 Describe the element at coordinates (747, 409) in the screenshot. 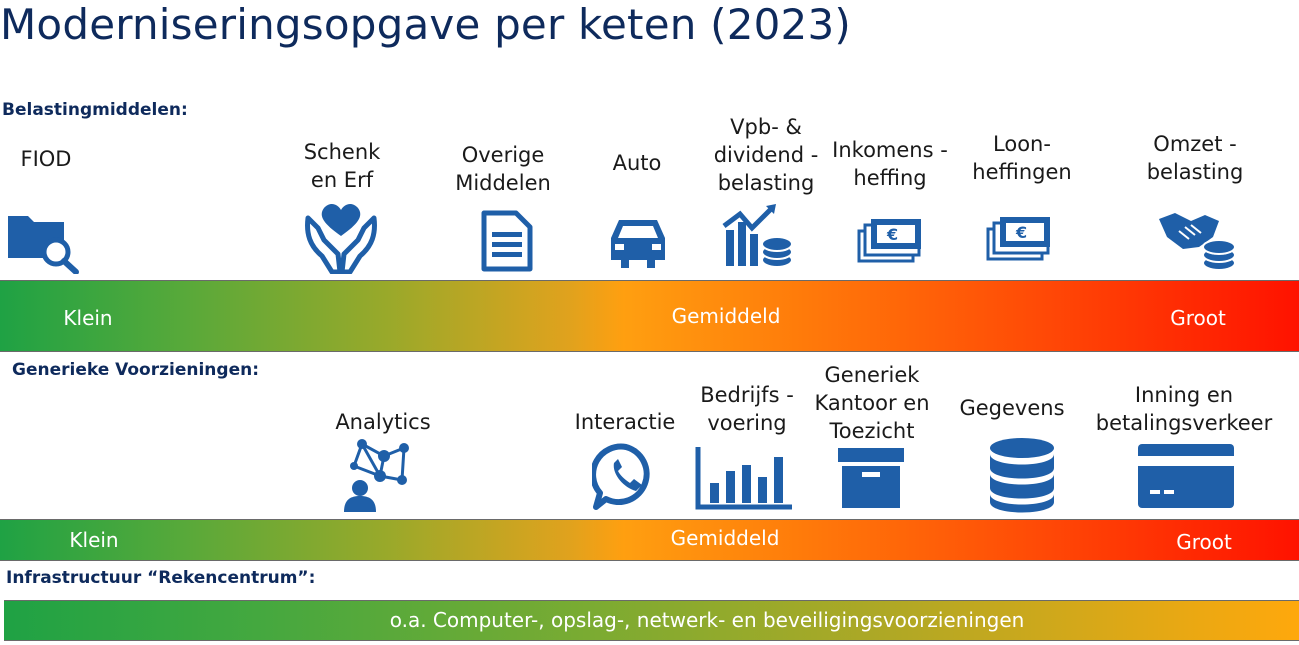

I see `label-bedrijfsvoering: Bedrijfs - voering` at that location.